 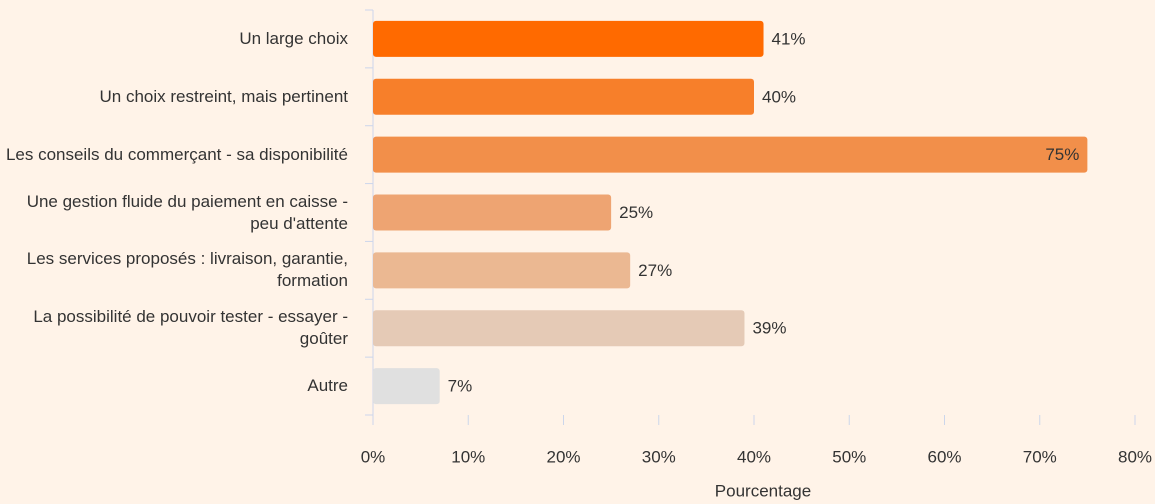 What do you see at coordinates (754, 456) in the screenshot?
I see `x-tick-label: 40%` at bounding box center [754, 456].